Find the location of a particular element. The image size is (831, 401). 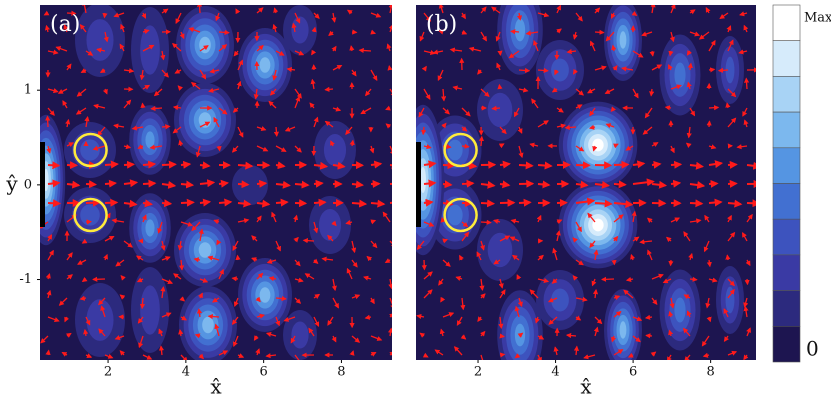

body is located at coordinates (418, 184).